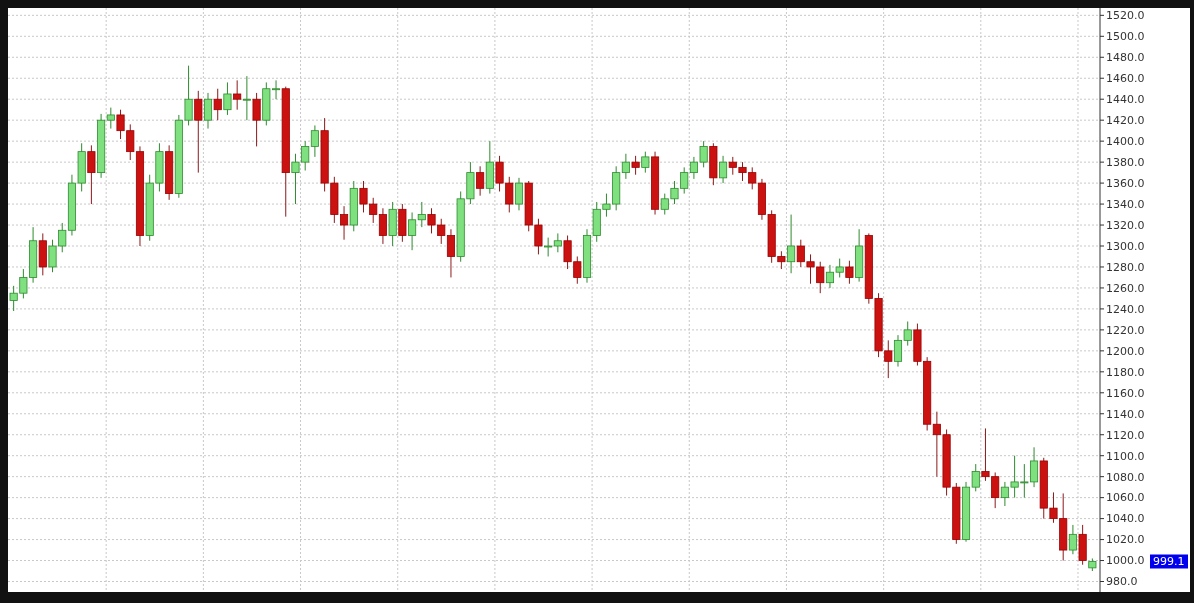 The width and height of the screenshot is (1194, 603). I want to click on y-tick-label: 1380.0, so click(1125, 162).